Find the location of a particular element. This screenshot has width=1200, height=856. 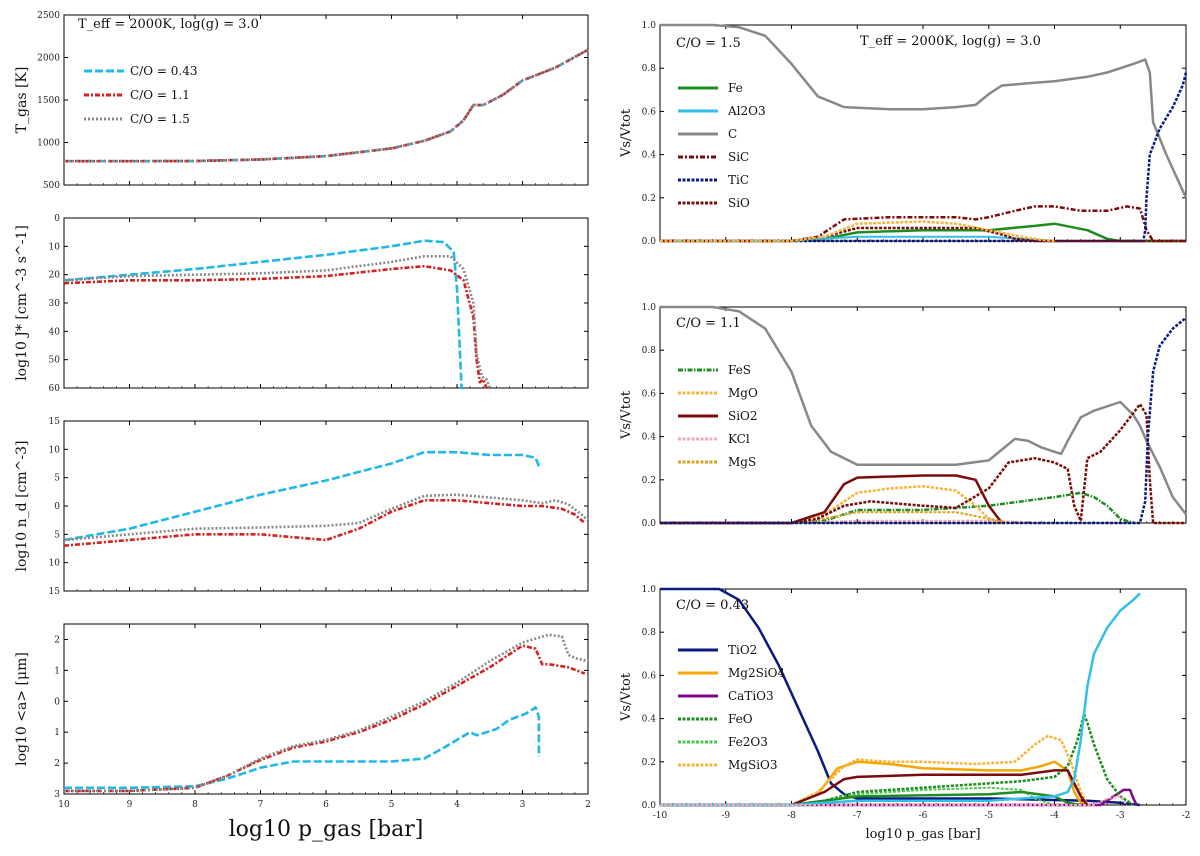

legend-label: CaTiO3 is located at coordinates (751, 696).